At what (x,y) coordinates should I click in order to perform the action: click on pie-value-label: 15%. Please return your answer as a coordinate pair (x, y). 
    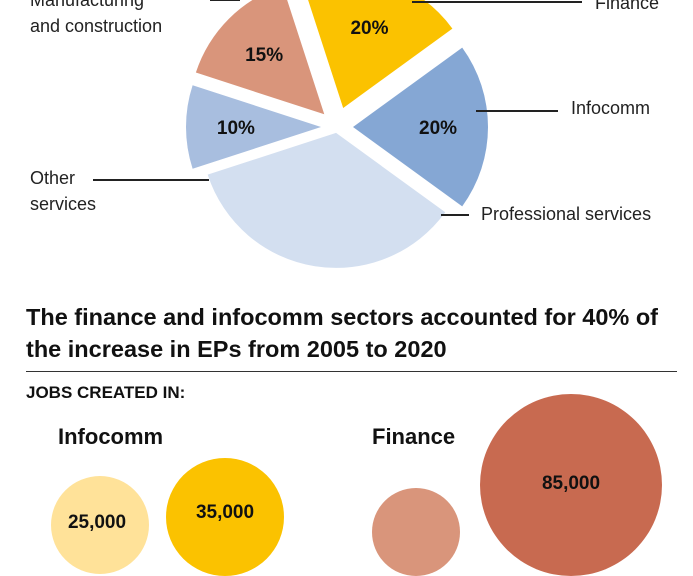
    Looking at the image, I should click on (264, 55).